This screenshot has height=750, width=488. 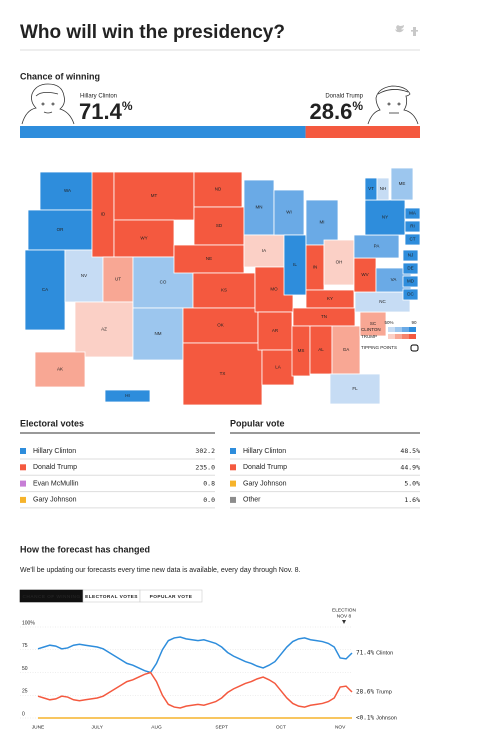 I want to click on state-label: PA, so click(x=377, y=246).